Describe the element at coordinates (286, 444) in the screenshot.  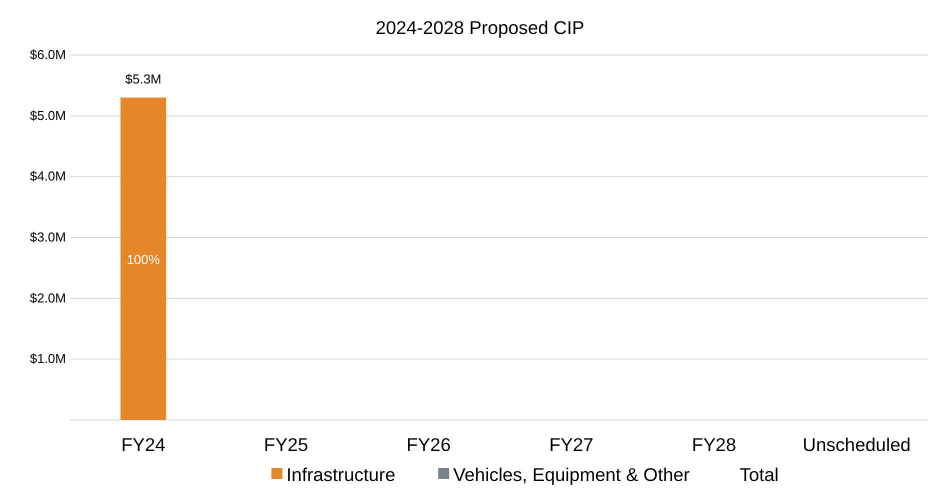
I see `x-tick-label: FY25` at that location.